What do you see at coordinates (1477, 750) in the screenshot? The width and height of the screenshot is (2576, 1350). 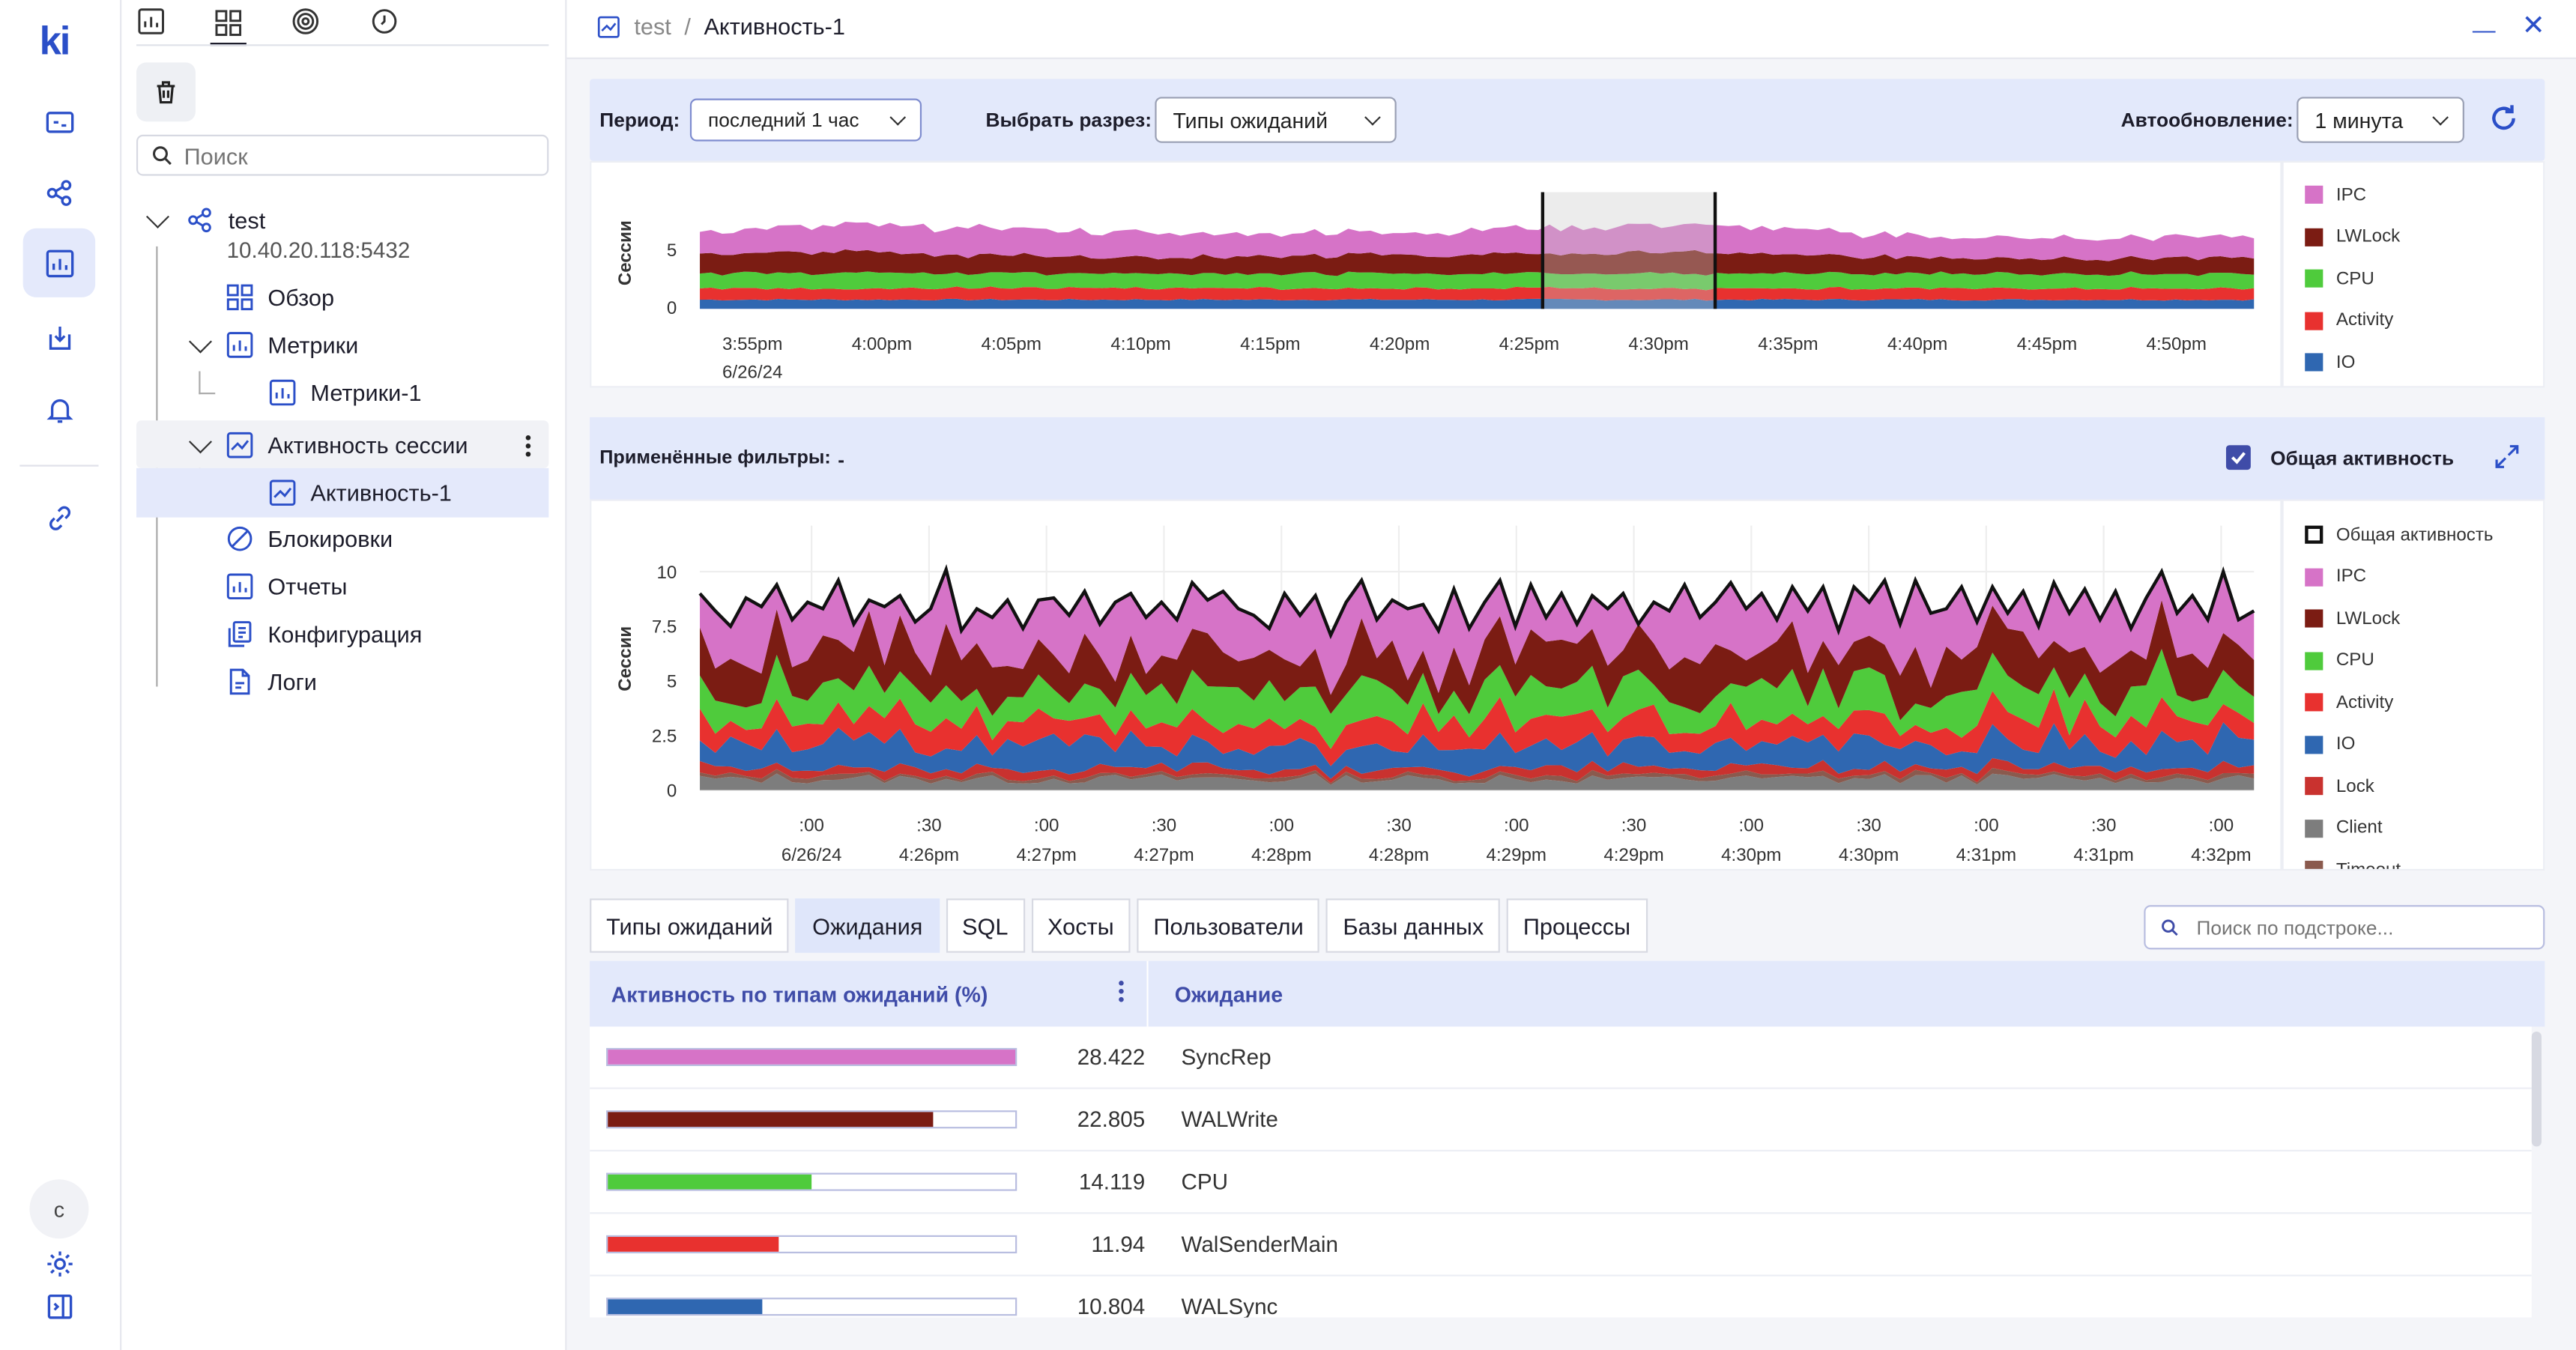 I see `detail-area-io` at bounding box center [1477, 750].